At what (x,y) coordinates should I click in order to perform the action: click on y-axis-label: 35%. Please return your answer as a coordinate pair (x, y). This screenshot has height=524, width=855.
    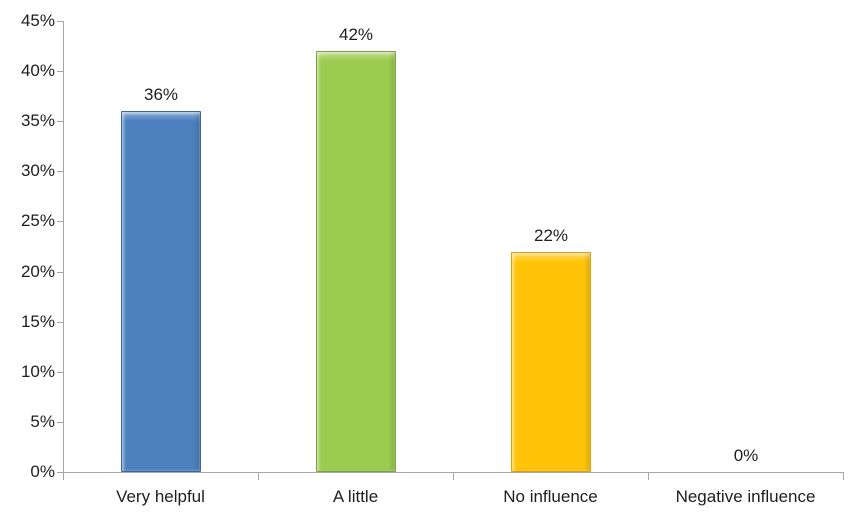
    Looking at the image, I should click on (37, 121).